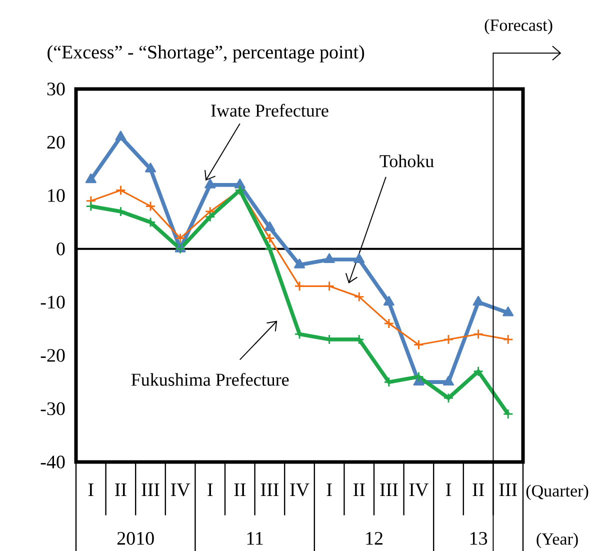 The image size is (601, 551). I want to click on text: Fukushima Prefecture, so click(210, 379).